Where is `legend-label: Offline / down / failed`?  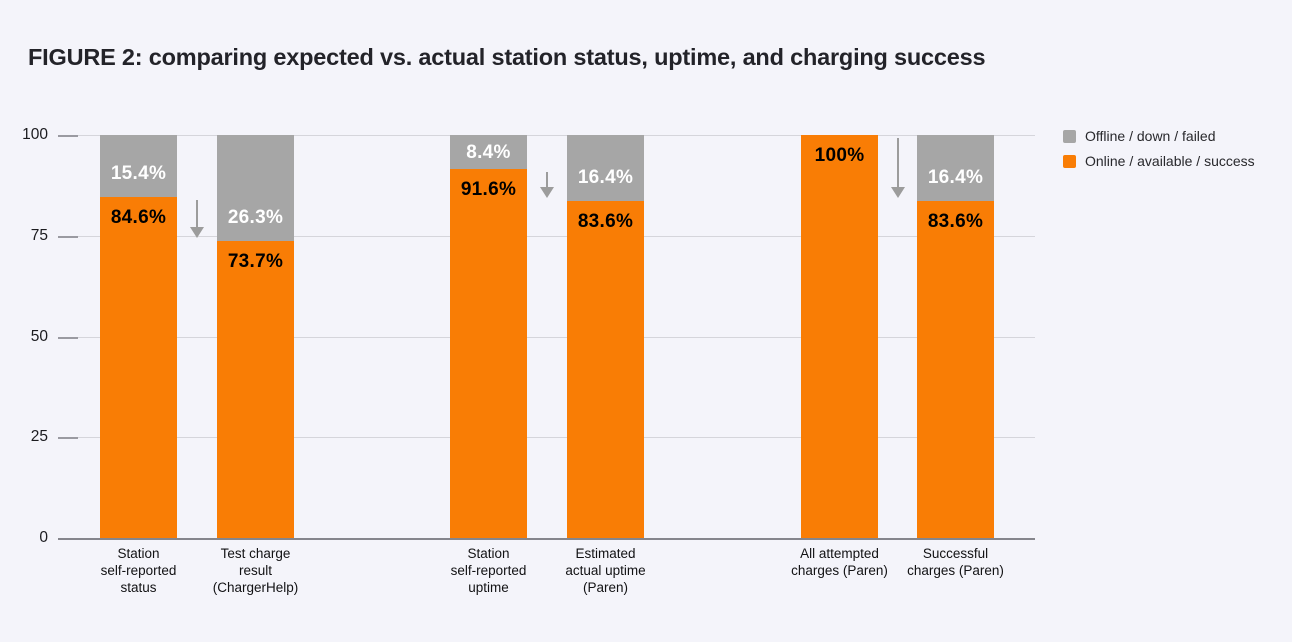
legend-label: Offline / down / failed is located at coordinates (1150, 136).